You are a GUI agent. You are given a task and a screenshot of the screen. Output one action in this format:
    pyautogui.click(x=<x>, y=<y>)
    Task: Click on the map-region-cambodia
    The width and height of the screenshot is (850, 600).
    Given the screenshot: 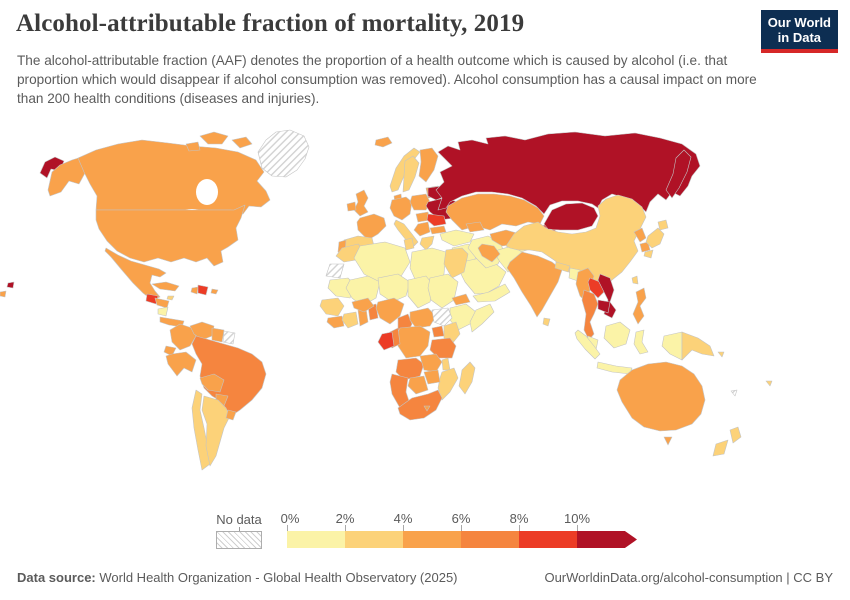 What is the action you would take?
    pyautogui.click(x=604, y=306)
    